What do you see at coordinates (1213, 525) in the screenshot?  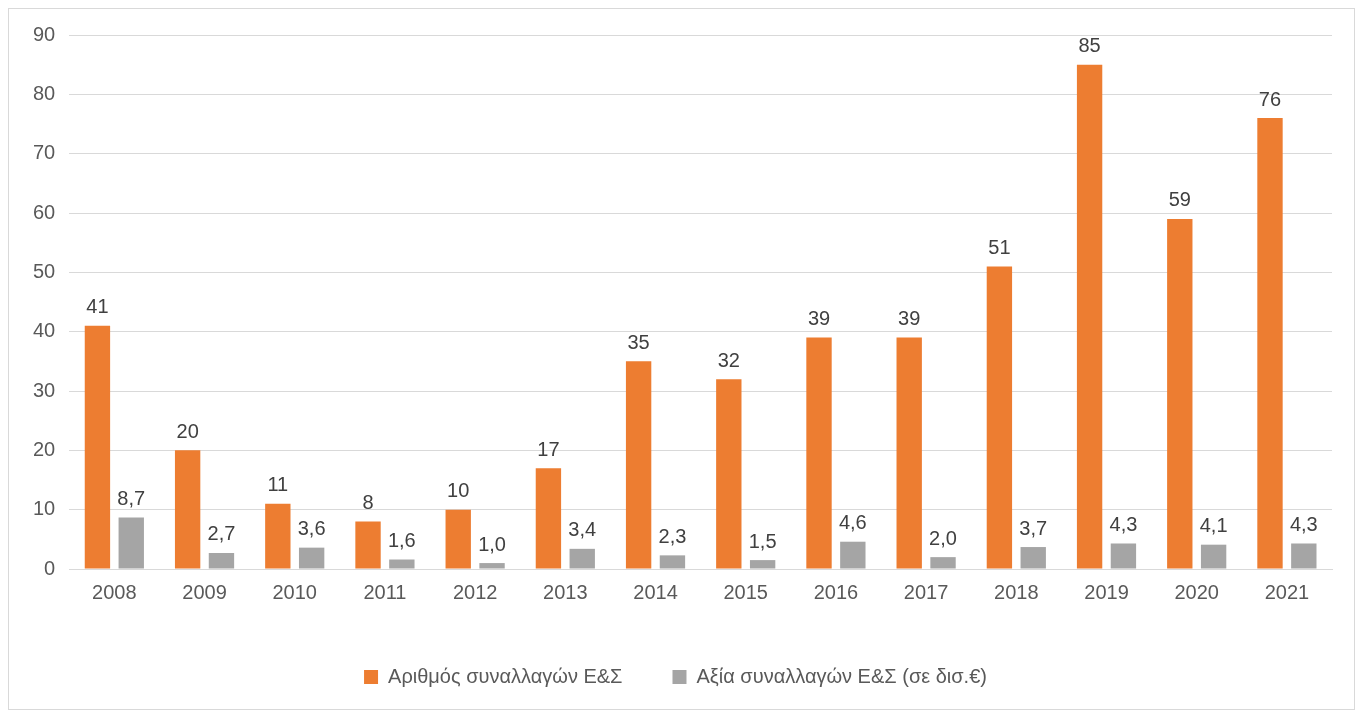 I see `data-label: 4,1` at bounding box center [1213, 525].